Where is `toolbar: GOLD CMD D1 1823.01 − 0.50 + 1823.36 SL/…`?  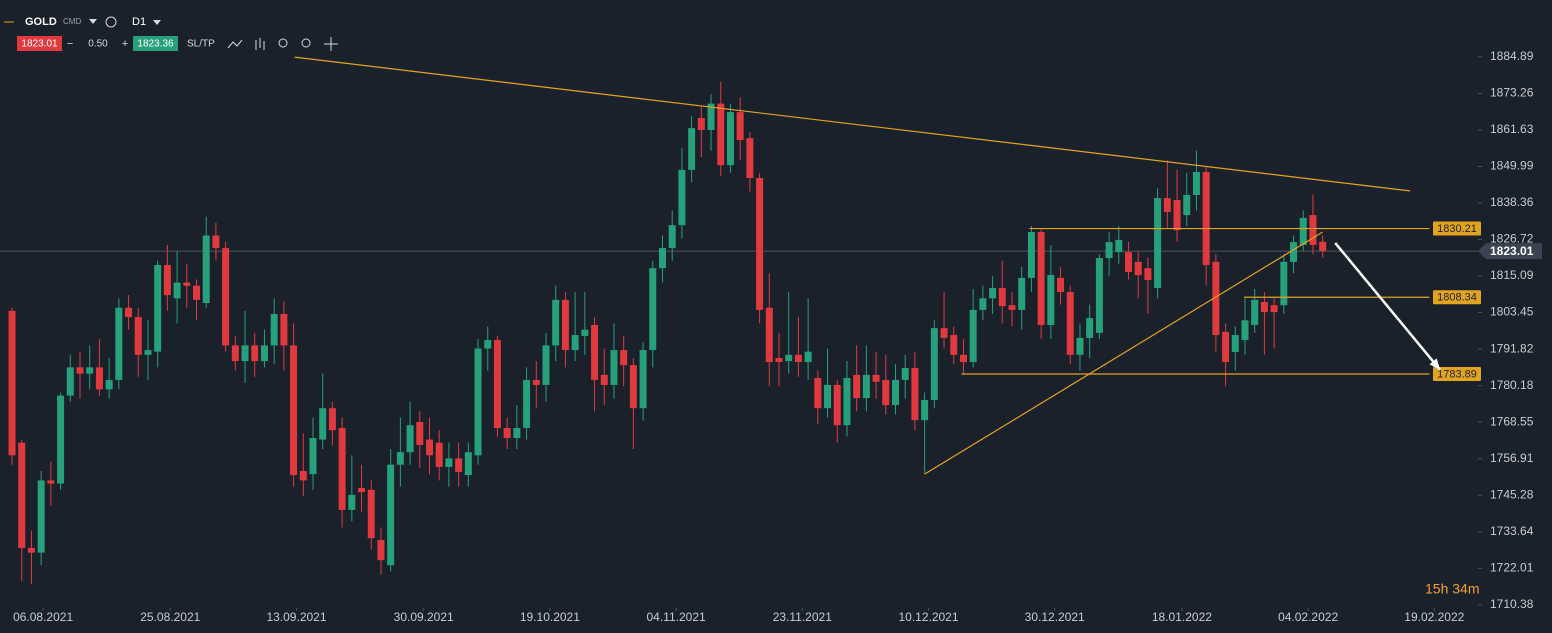
toolbar: GOLD CMD D1 1823.01 − 0.50 + 1823.36 SL/… is located at coordinates (171, 33).